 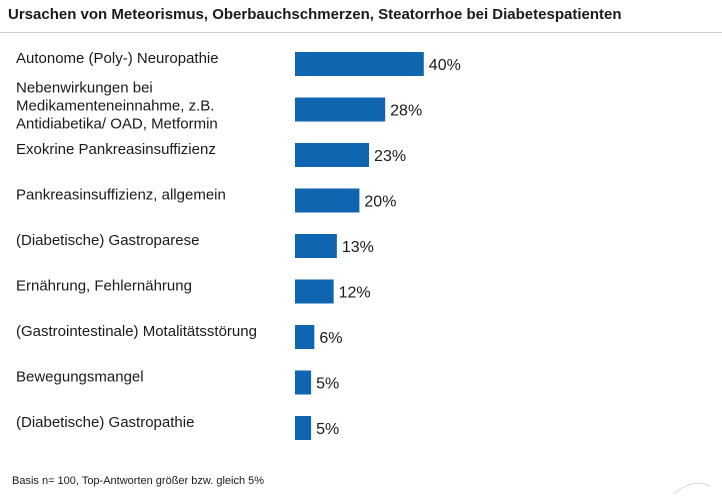 I want to click on category-label: Pankreasinsuffizienz, allgemein, so click(x=121, y=195).